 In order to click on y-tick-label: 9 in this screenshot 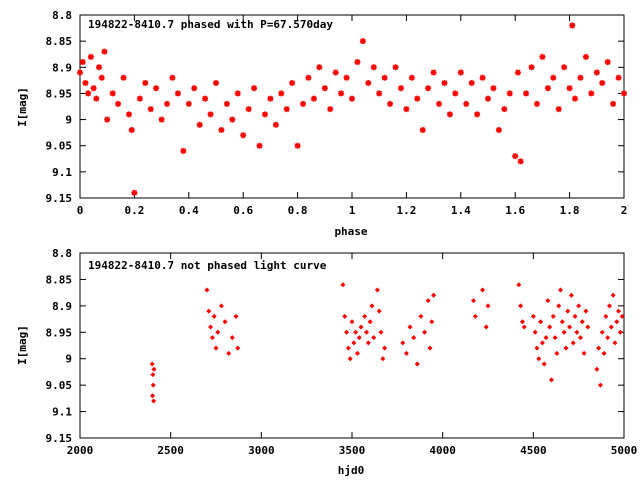, I will do `click(68, 120)`.